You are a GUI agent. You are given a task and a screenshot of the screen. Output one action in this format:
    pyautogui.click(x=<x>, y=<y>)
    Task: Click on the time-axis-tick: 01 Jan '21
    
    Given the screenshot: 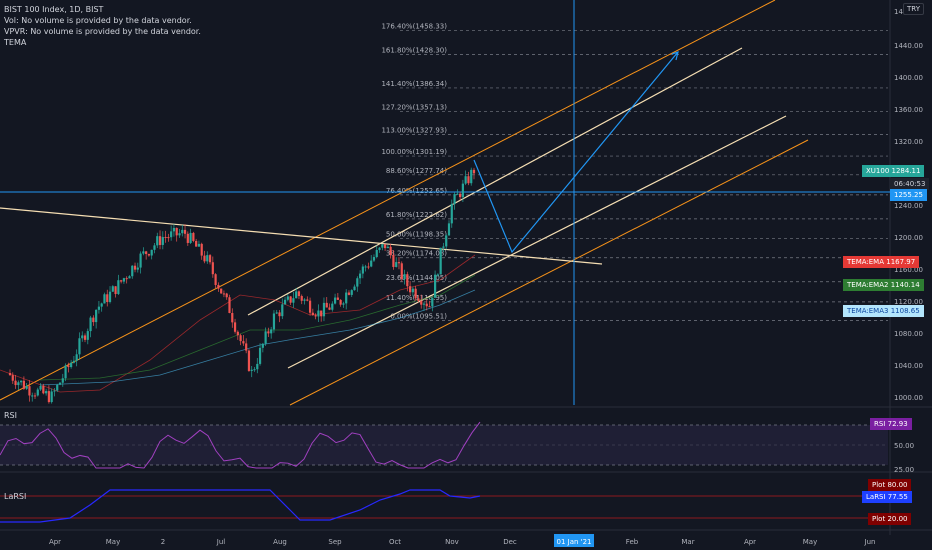 What is the action you would take?
    pyautogui.click(x=574, y=542)
    